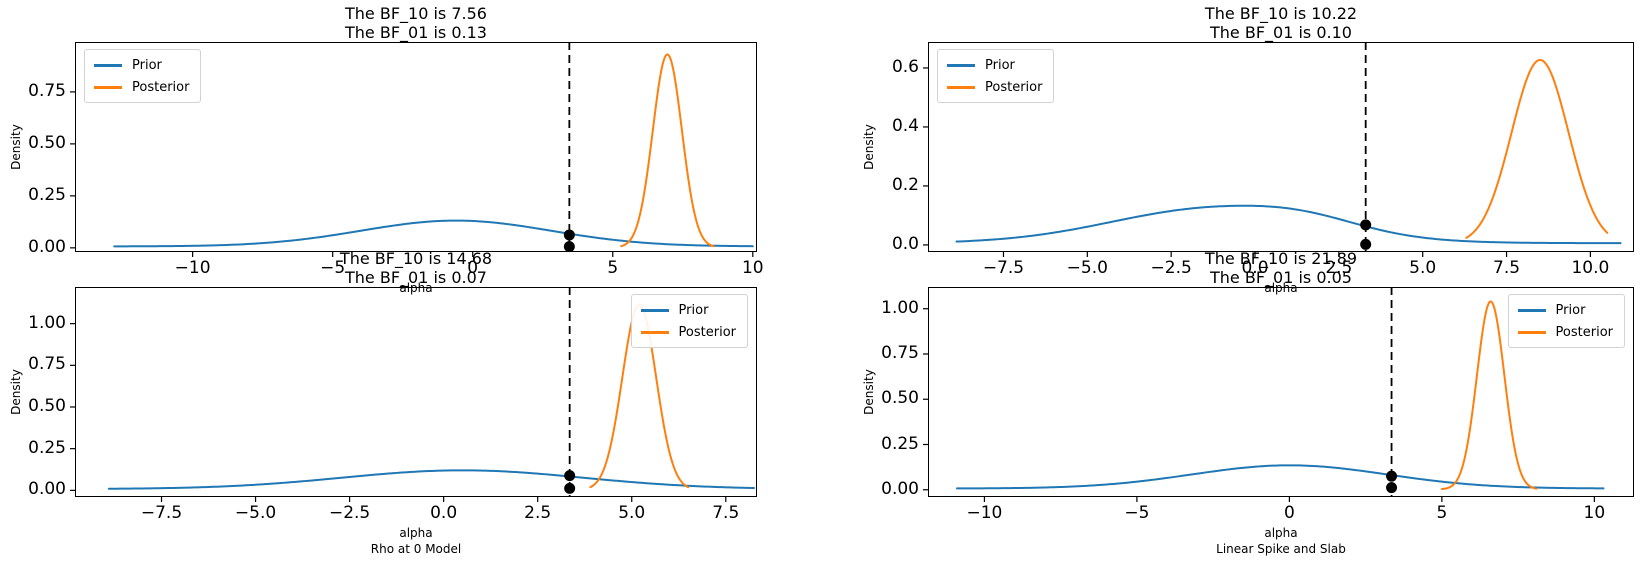  What do you see at coordinates (431, 479) in the screenshot?
I see `plot-bottom-left-prior-curve` at bounding box center [431, 479].